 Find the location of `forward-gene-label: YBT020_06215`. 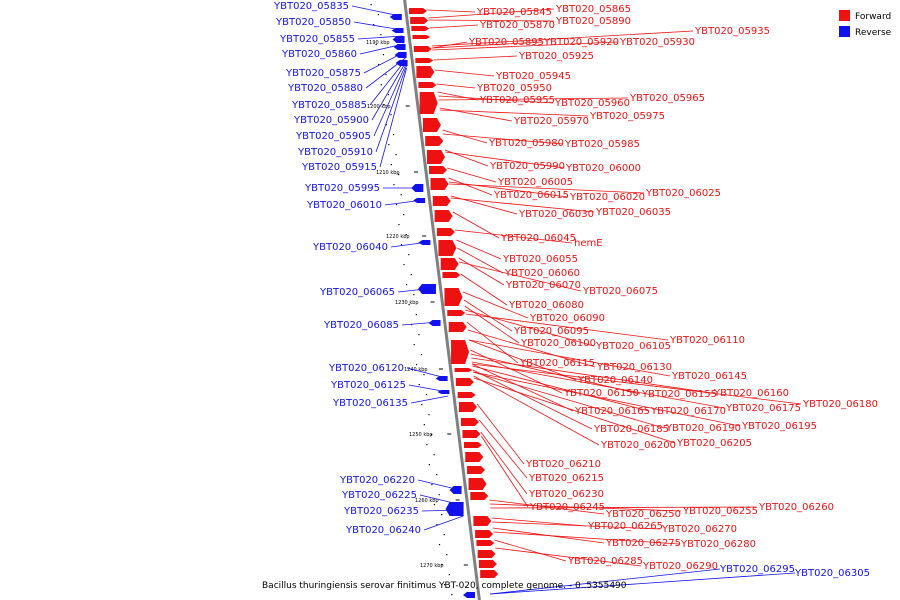

forward-gene-label: YBT020_06215 is located at coordinates (566, 478).